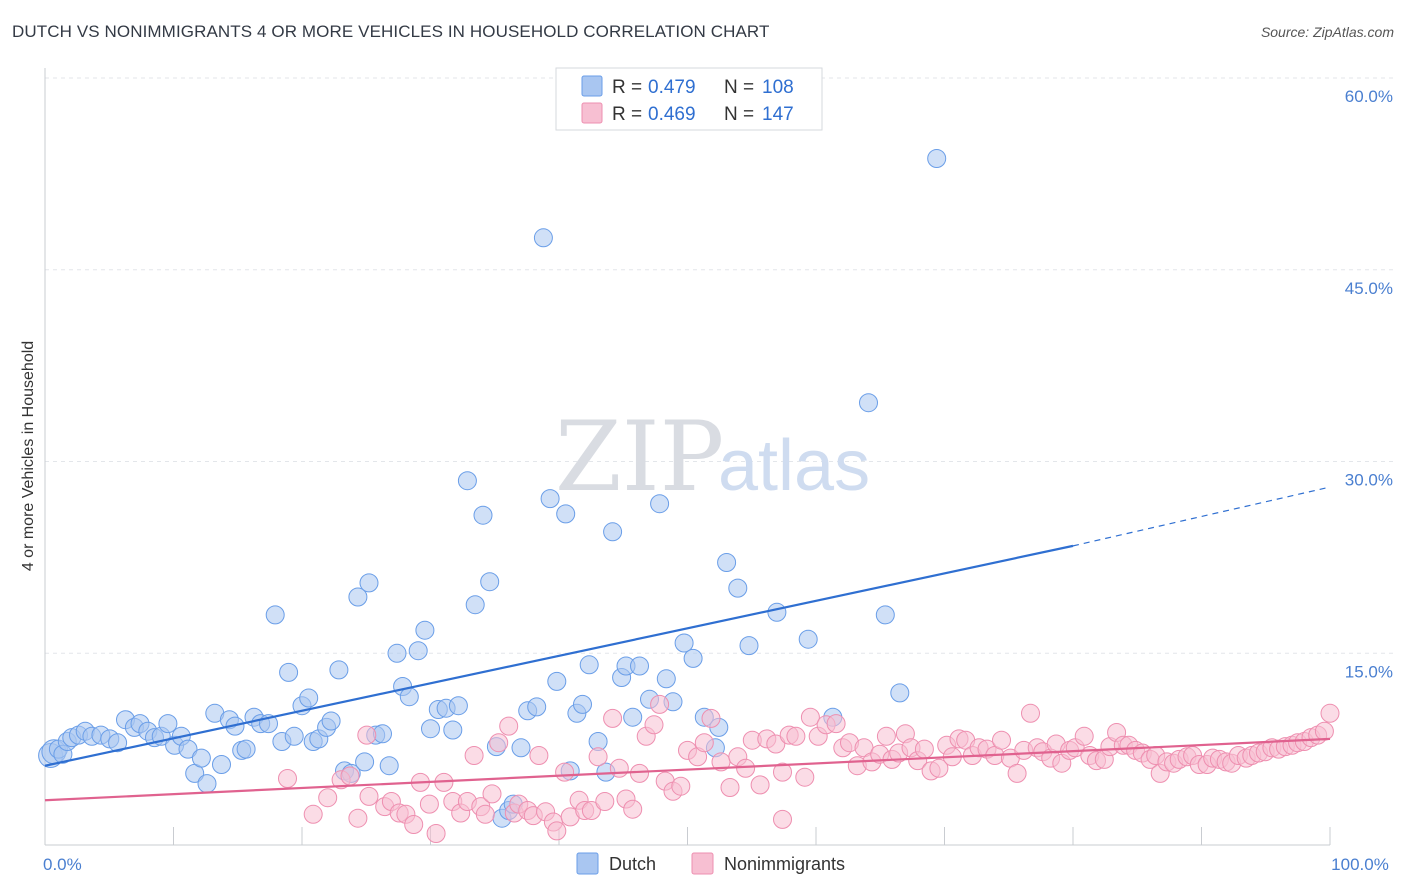 The image size is (1406, 892). I want to click on legend-r-label-dutch: R =, so click(627, 87).